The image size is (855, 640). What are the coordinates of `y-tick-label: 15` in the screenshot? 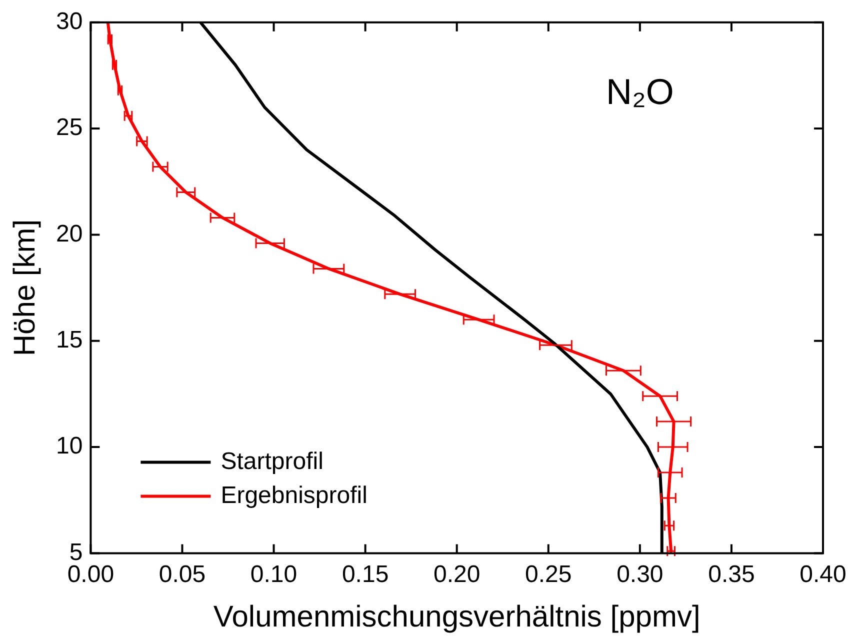 It's located at (69, 340).